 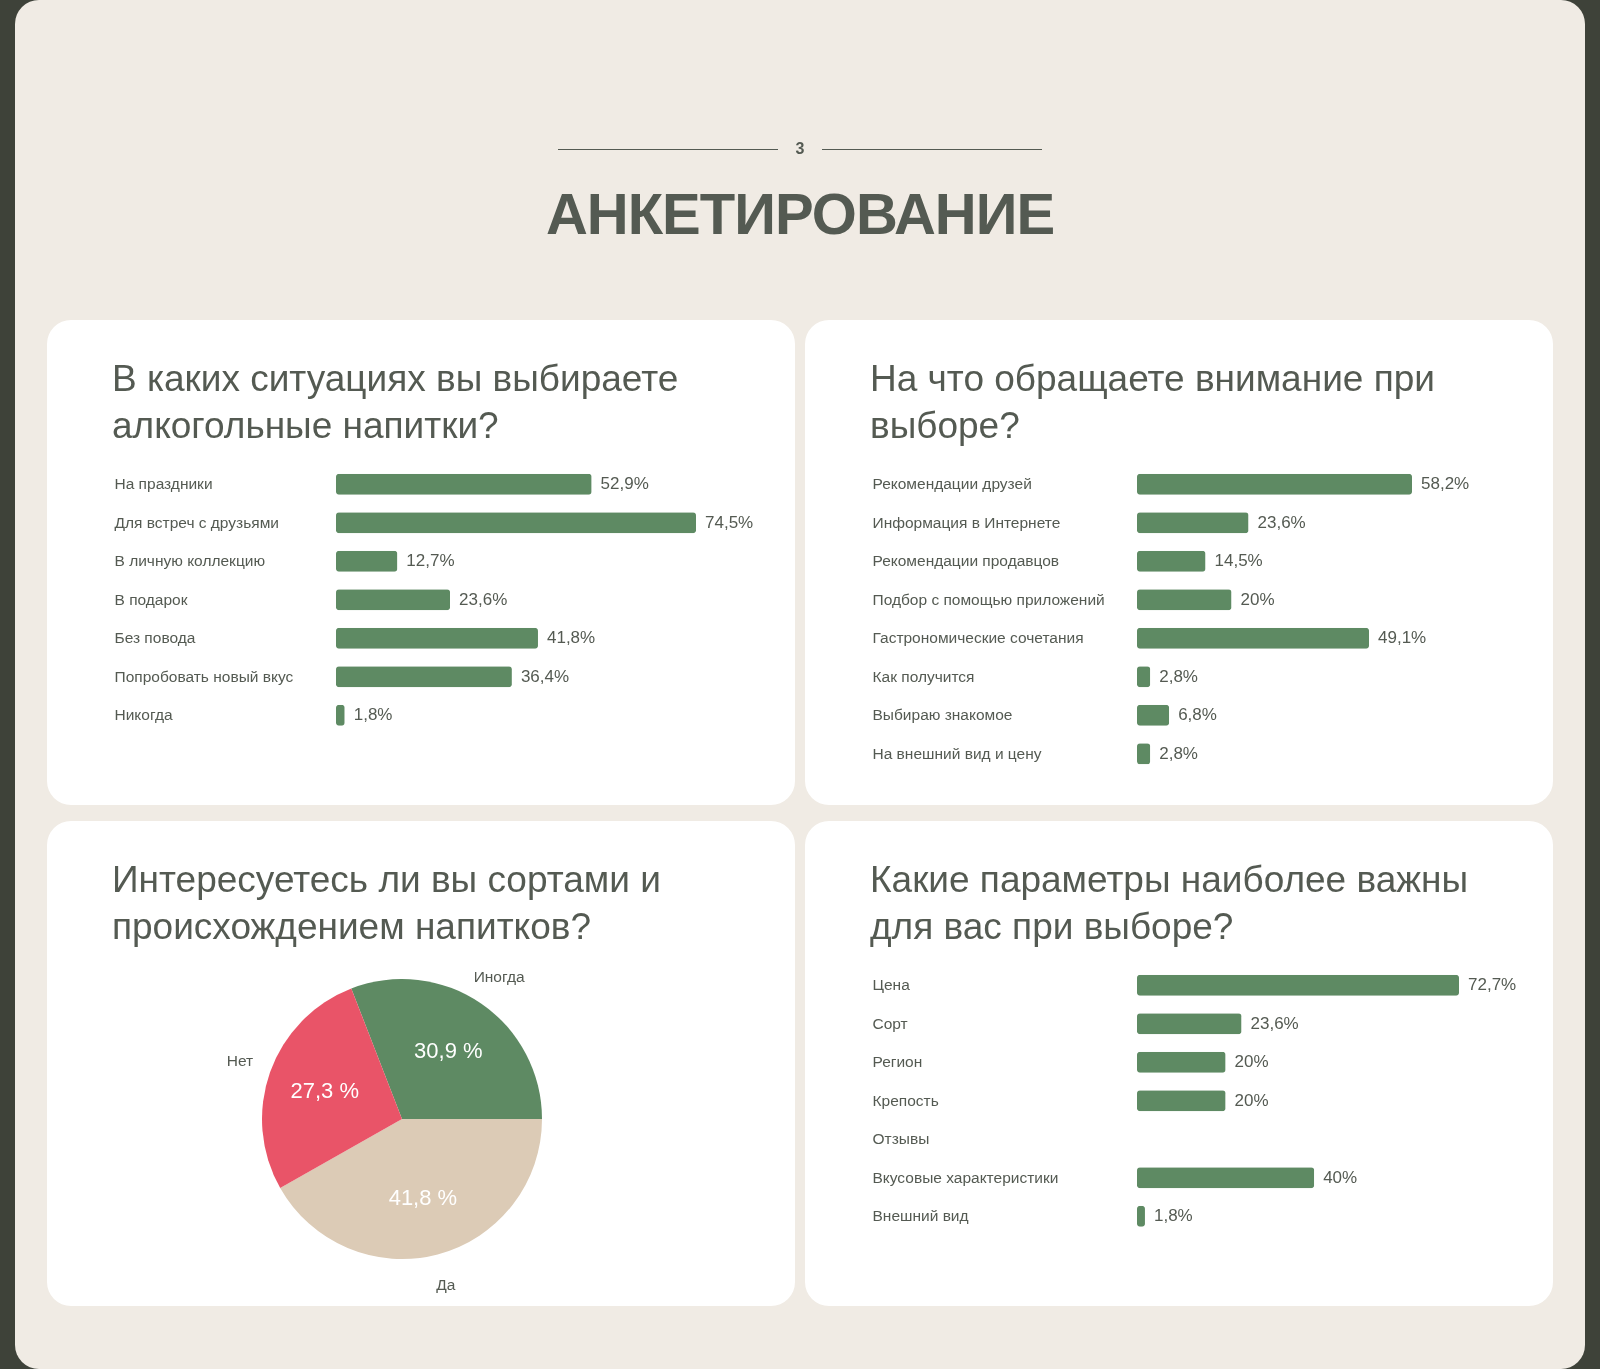 What do you see at coordinates (942, 715) in the screenshot?
I see `y-tick-label: Выбираю знакомое` at bounding box center [942, 715].